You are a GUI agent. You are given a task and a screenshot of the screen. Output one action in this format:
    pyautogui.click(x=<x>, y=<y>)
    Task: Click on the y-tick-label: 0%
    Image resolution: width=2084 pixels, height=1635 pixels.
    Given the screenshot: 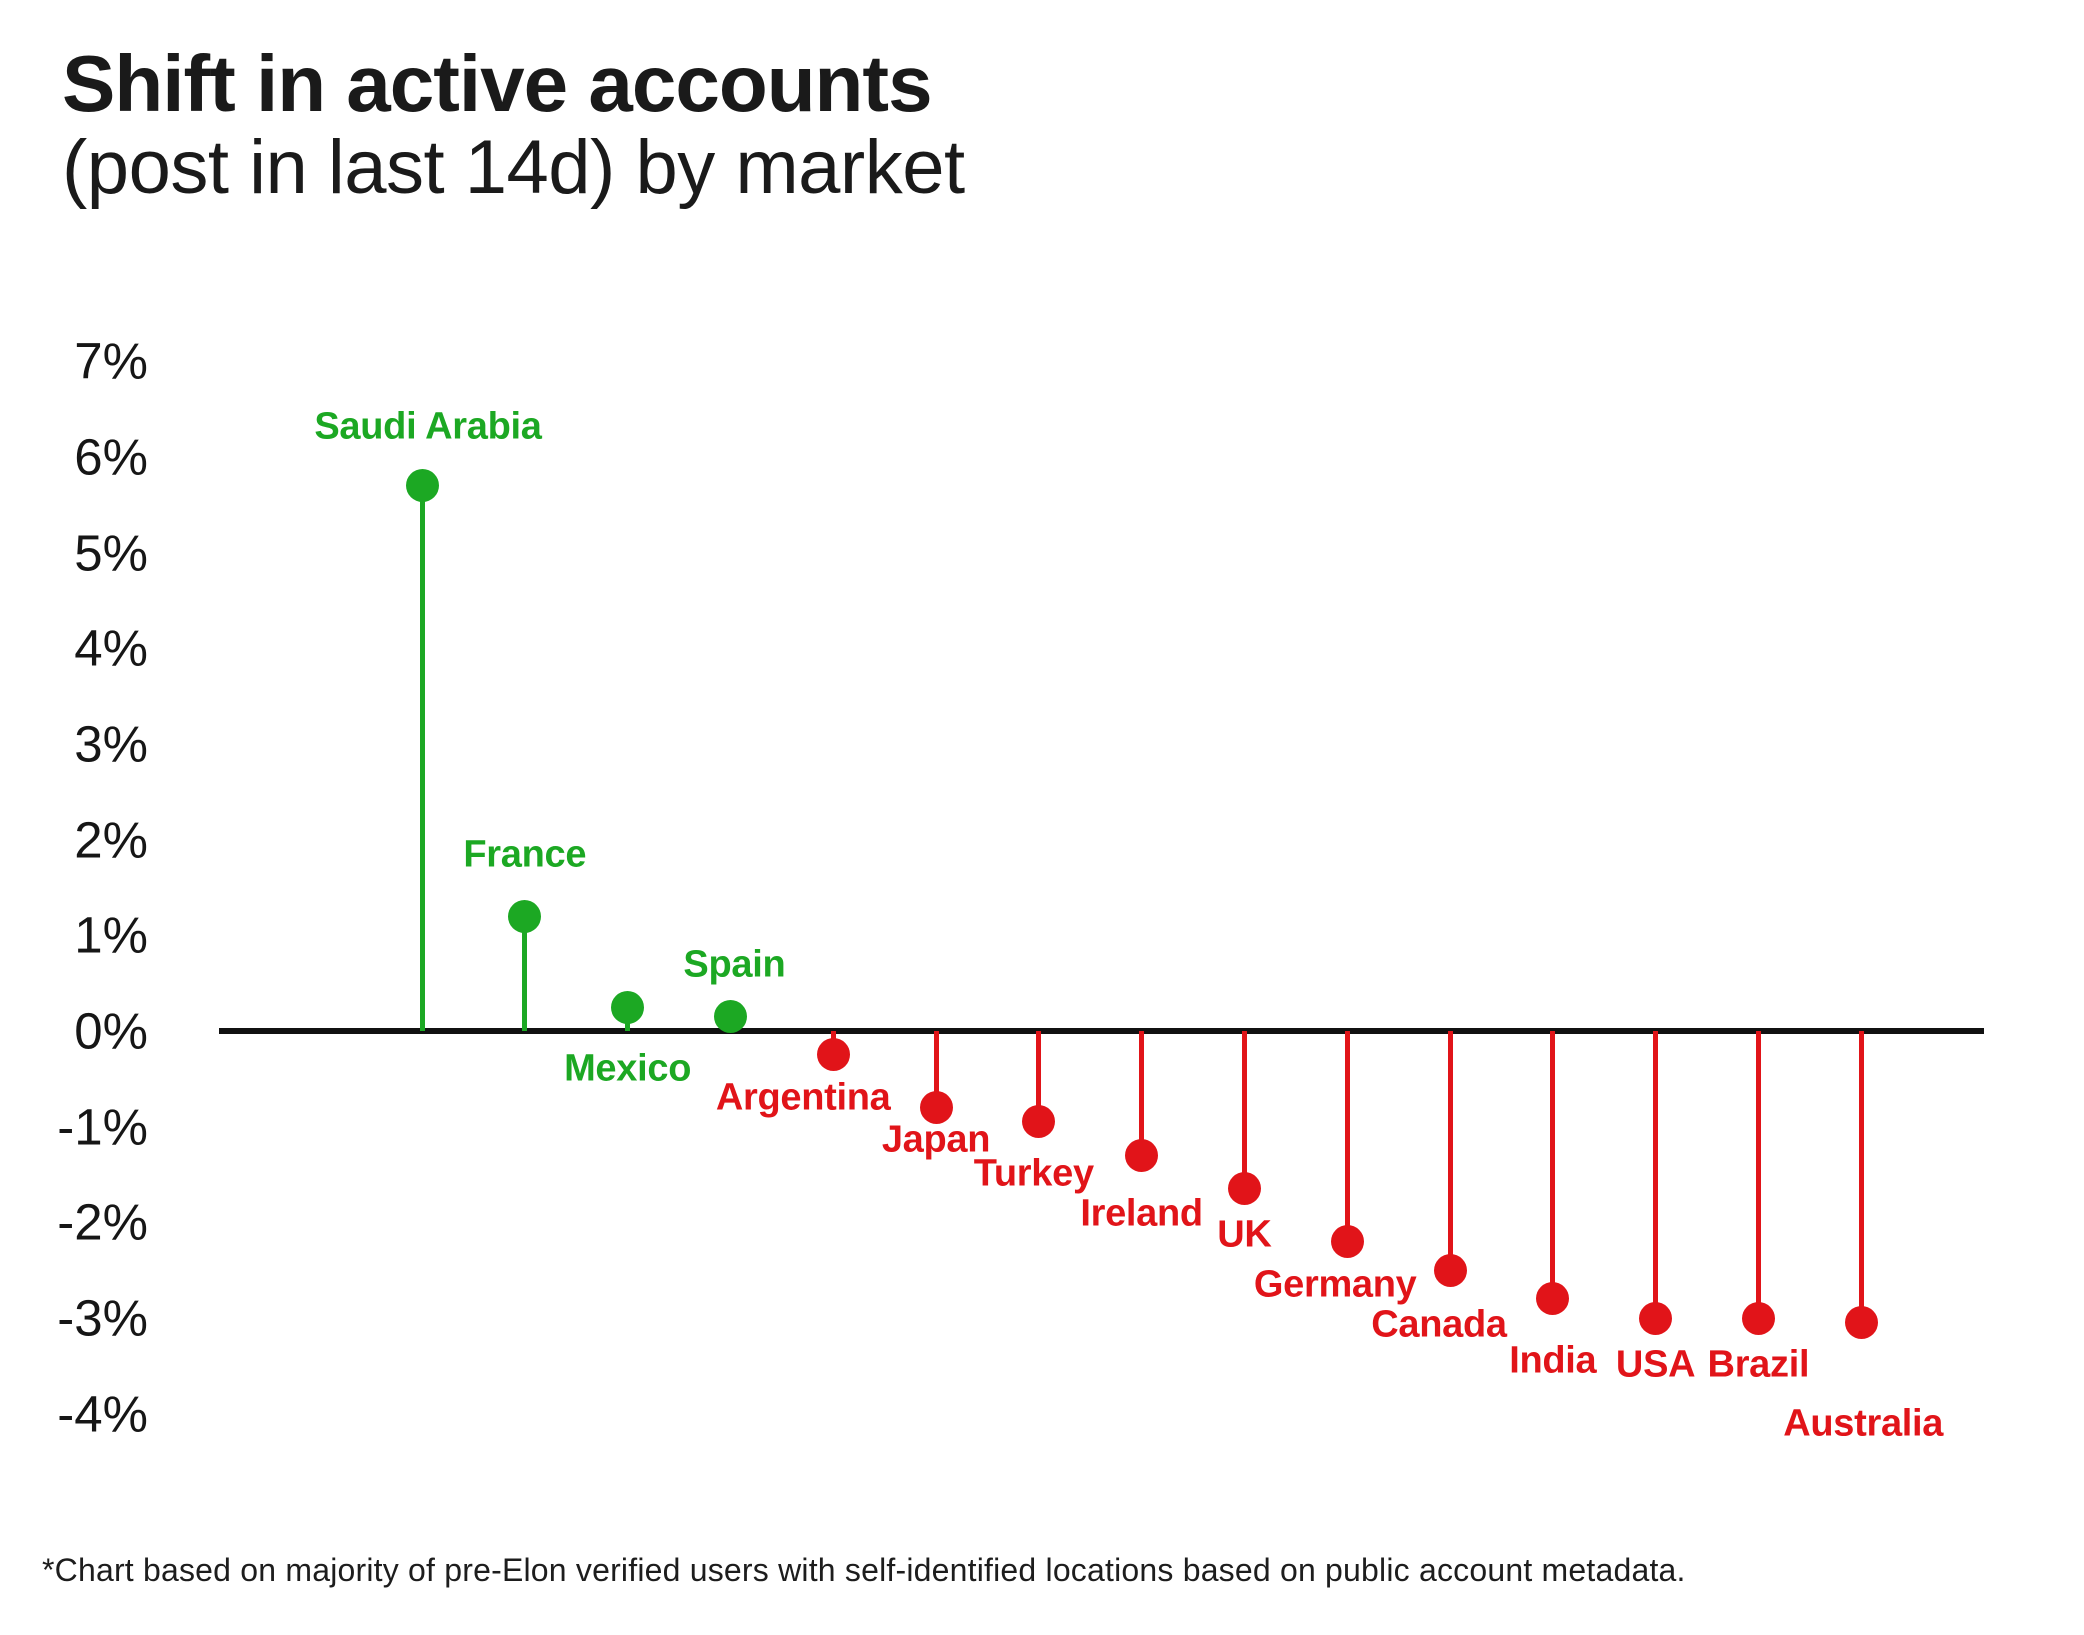 What is the action you would take?
    pyautogui.click(x=111, y=1031)
    